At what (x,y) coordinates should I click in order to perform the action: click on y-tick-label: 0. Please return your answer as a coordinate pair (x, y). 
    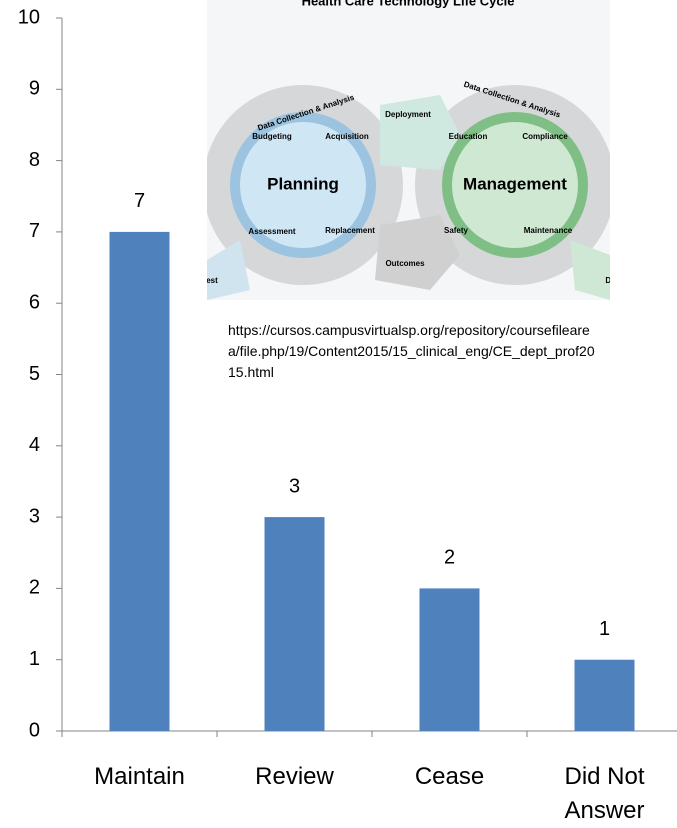
    Looking at the image, I should click on (34, 730).